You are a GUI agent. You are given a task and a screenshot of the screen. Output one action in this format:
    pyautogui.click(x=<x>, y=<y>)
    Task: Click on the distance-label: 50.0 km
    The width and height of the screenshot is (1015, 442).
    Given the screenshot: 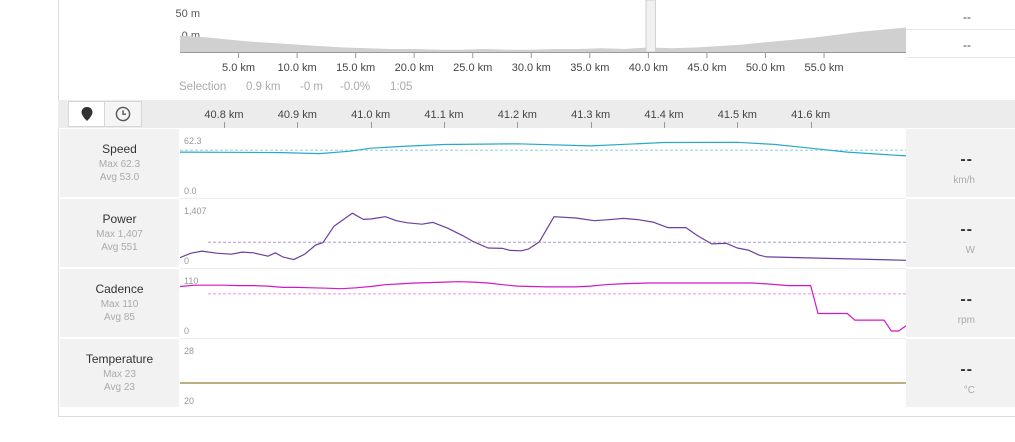 What is the action you would take?
    pyautogui.click(x=765, y=68)
    